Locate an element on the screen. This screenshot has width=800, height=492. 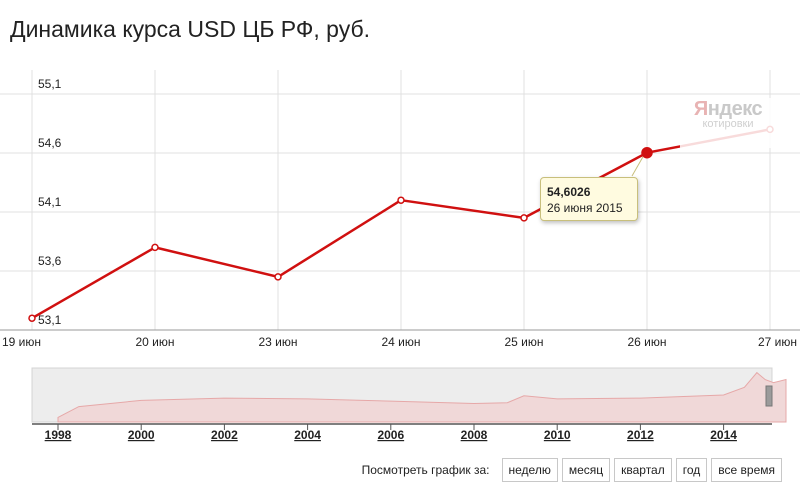
logo-rest: ндекс is located at coordinates (735, 109).